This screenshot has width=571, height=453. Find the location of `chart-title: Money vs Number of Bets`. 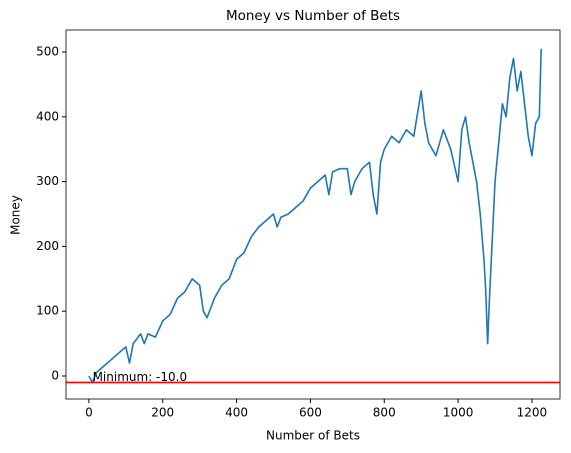

chart-title: Money vs Number of Bets is located at coordinates (313, 16).